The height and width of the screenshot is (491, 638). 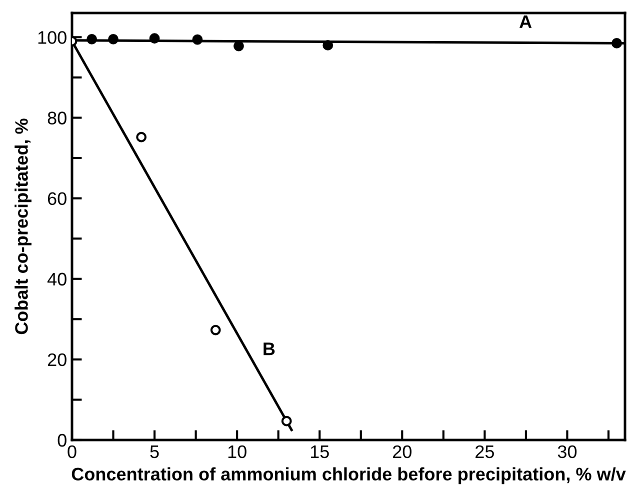 I want to click on y-tick-label: 80, so click(x=57, y=118).